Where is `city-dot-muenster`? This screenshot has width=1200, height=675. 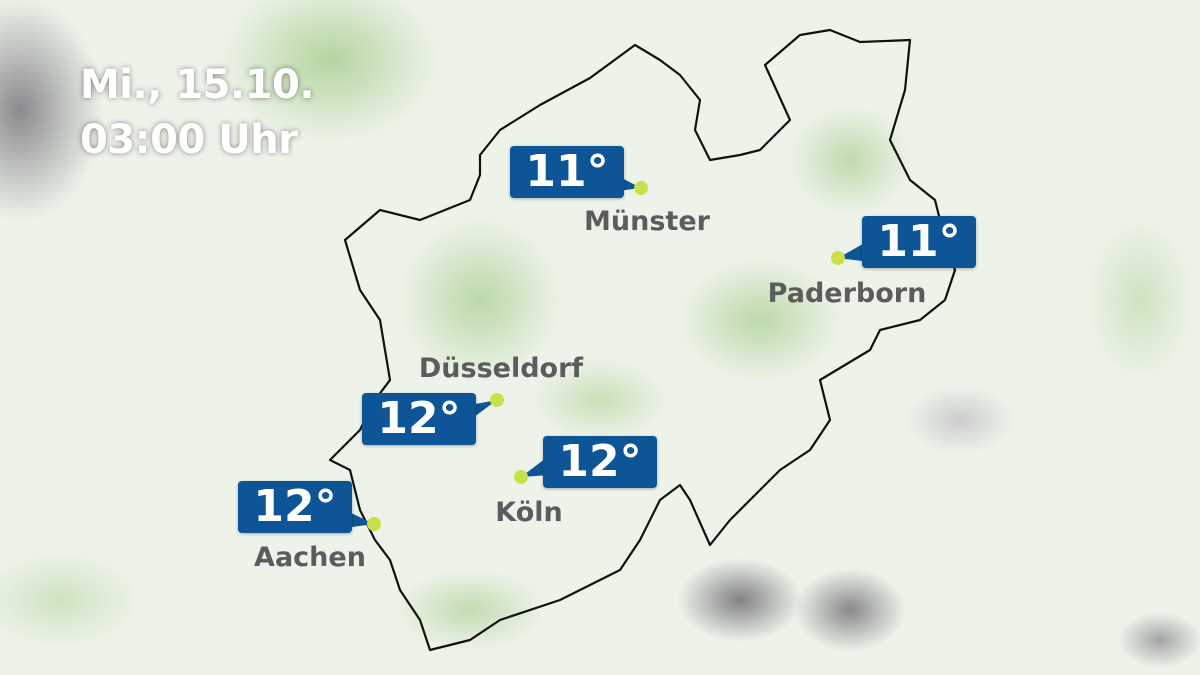 city-dot-muenster is located at coordinates (641, 188).